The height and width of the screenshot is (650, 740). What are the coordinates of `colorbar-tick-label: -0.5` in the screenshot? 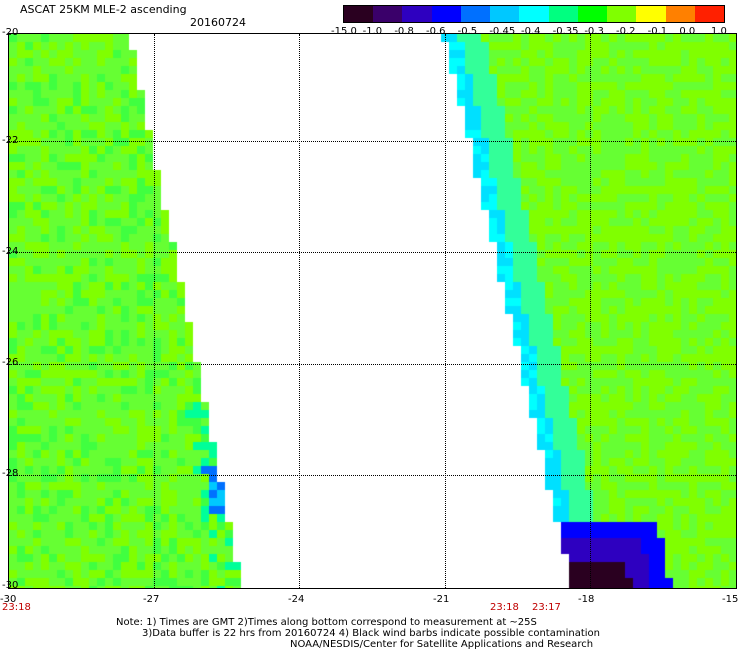 It's located at (468, 31).